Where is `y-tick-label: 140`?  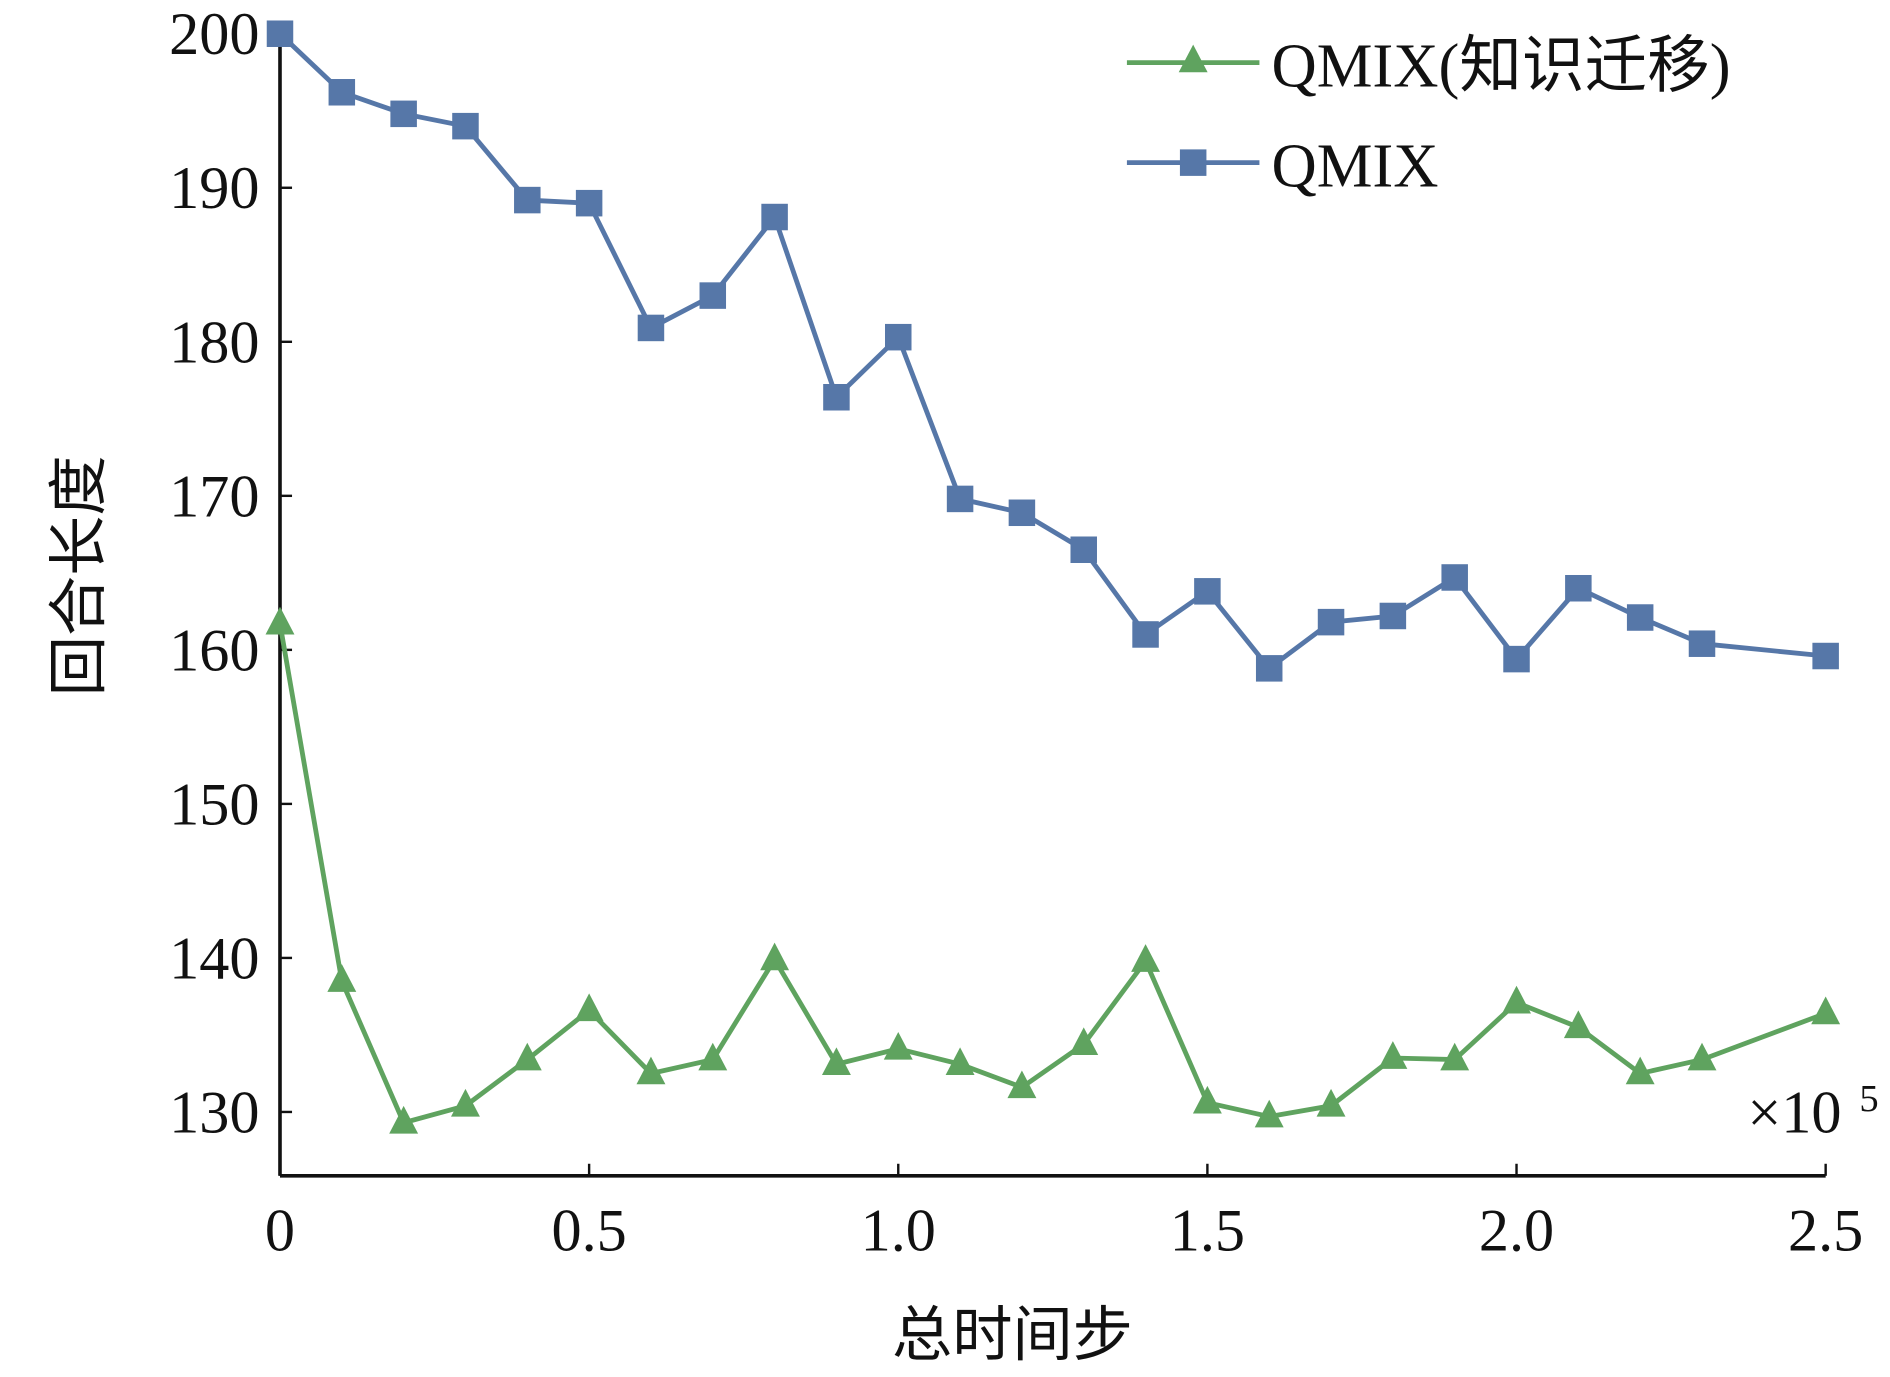
y-tick-label: 140 is located at coordinates (214, 958).